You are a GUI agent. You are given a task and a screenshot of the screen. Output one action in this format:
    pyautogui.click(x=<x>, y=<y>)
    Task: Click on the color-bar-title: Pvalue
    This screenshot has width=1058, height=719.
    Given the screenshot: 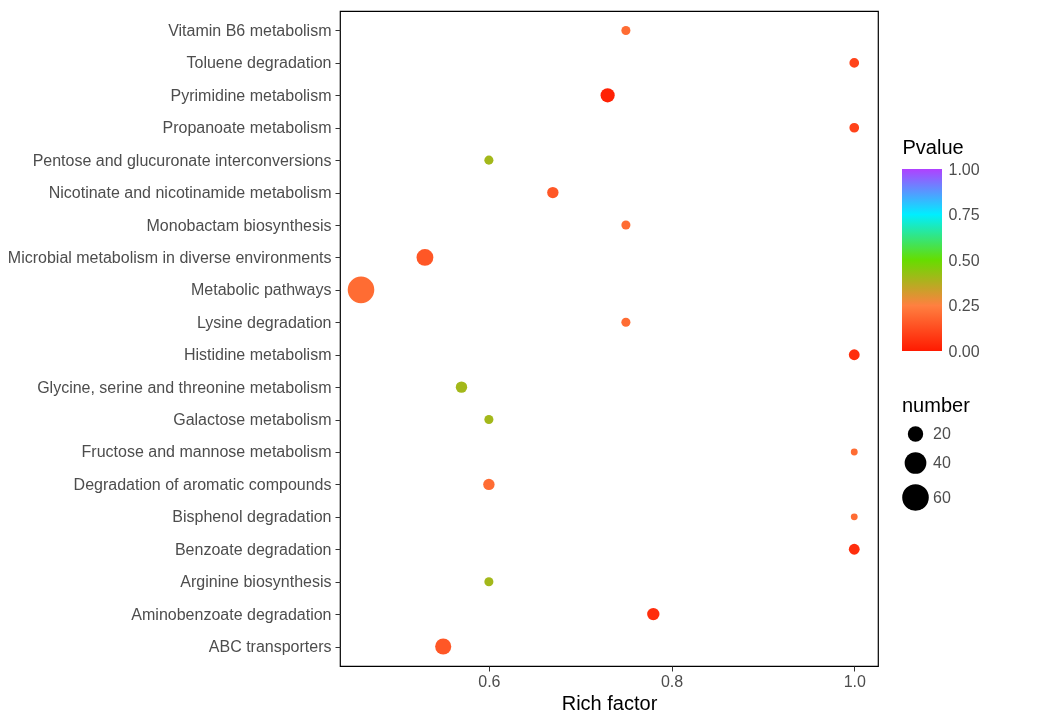 What is the action you would take?
    pyautogui.click(x=933, y=146)
    